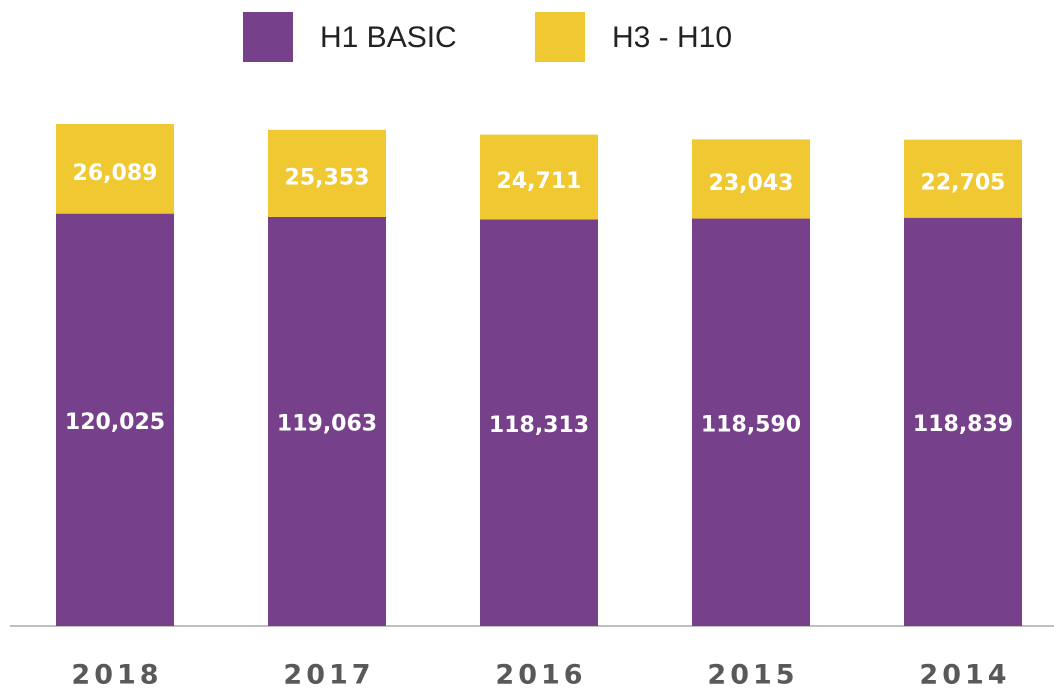 The image size is (1054, 693). I want to click on value-label: 23,043, so click(751, 183).